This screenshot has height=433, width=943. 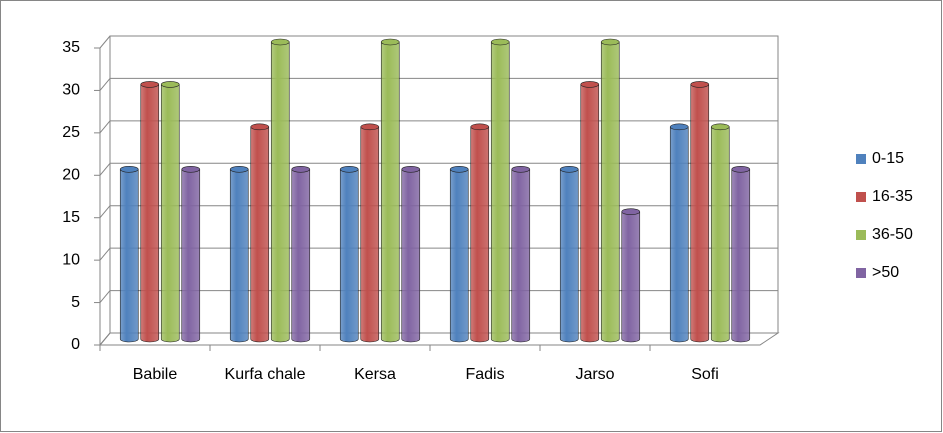 I want to click on y-tick-label: 20, so click(x=71, y=175).